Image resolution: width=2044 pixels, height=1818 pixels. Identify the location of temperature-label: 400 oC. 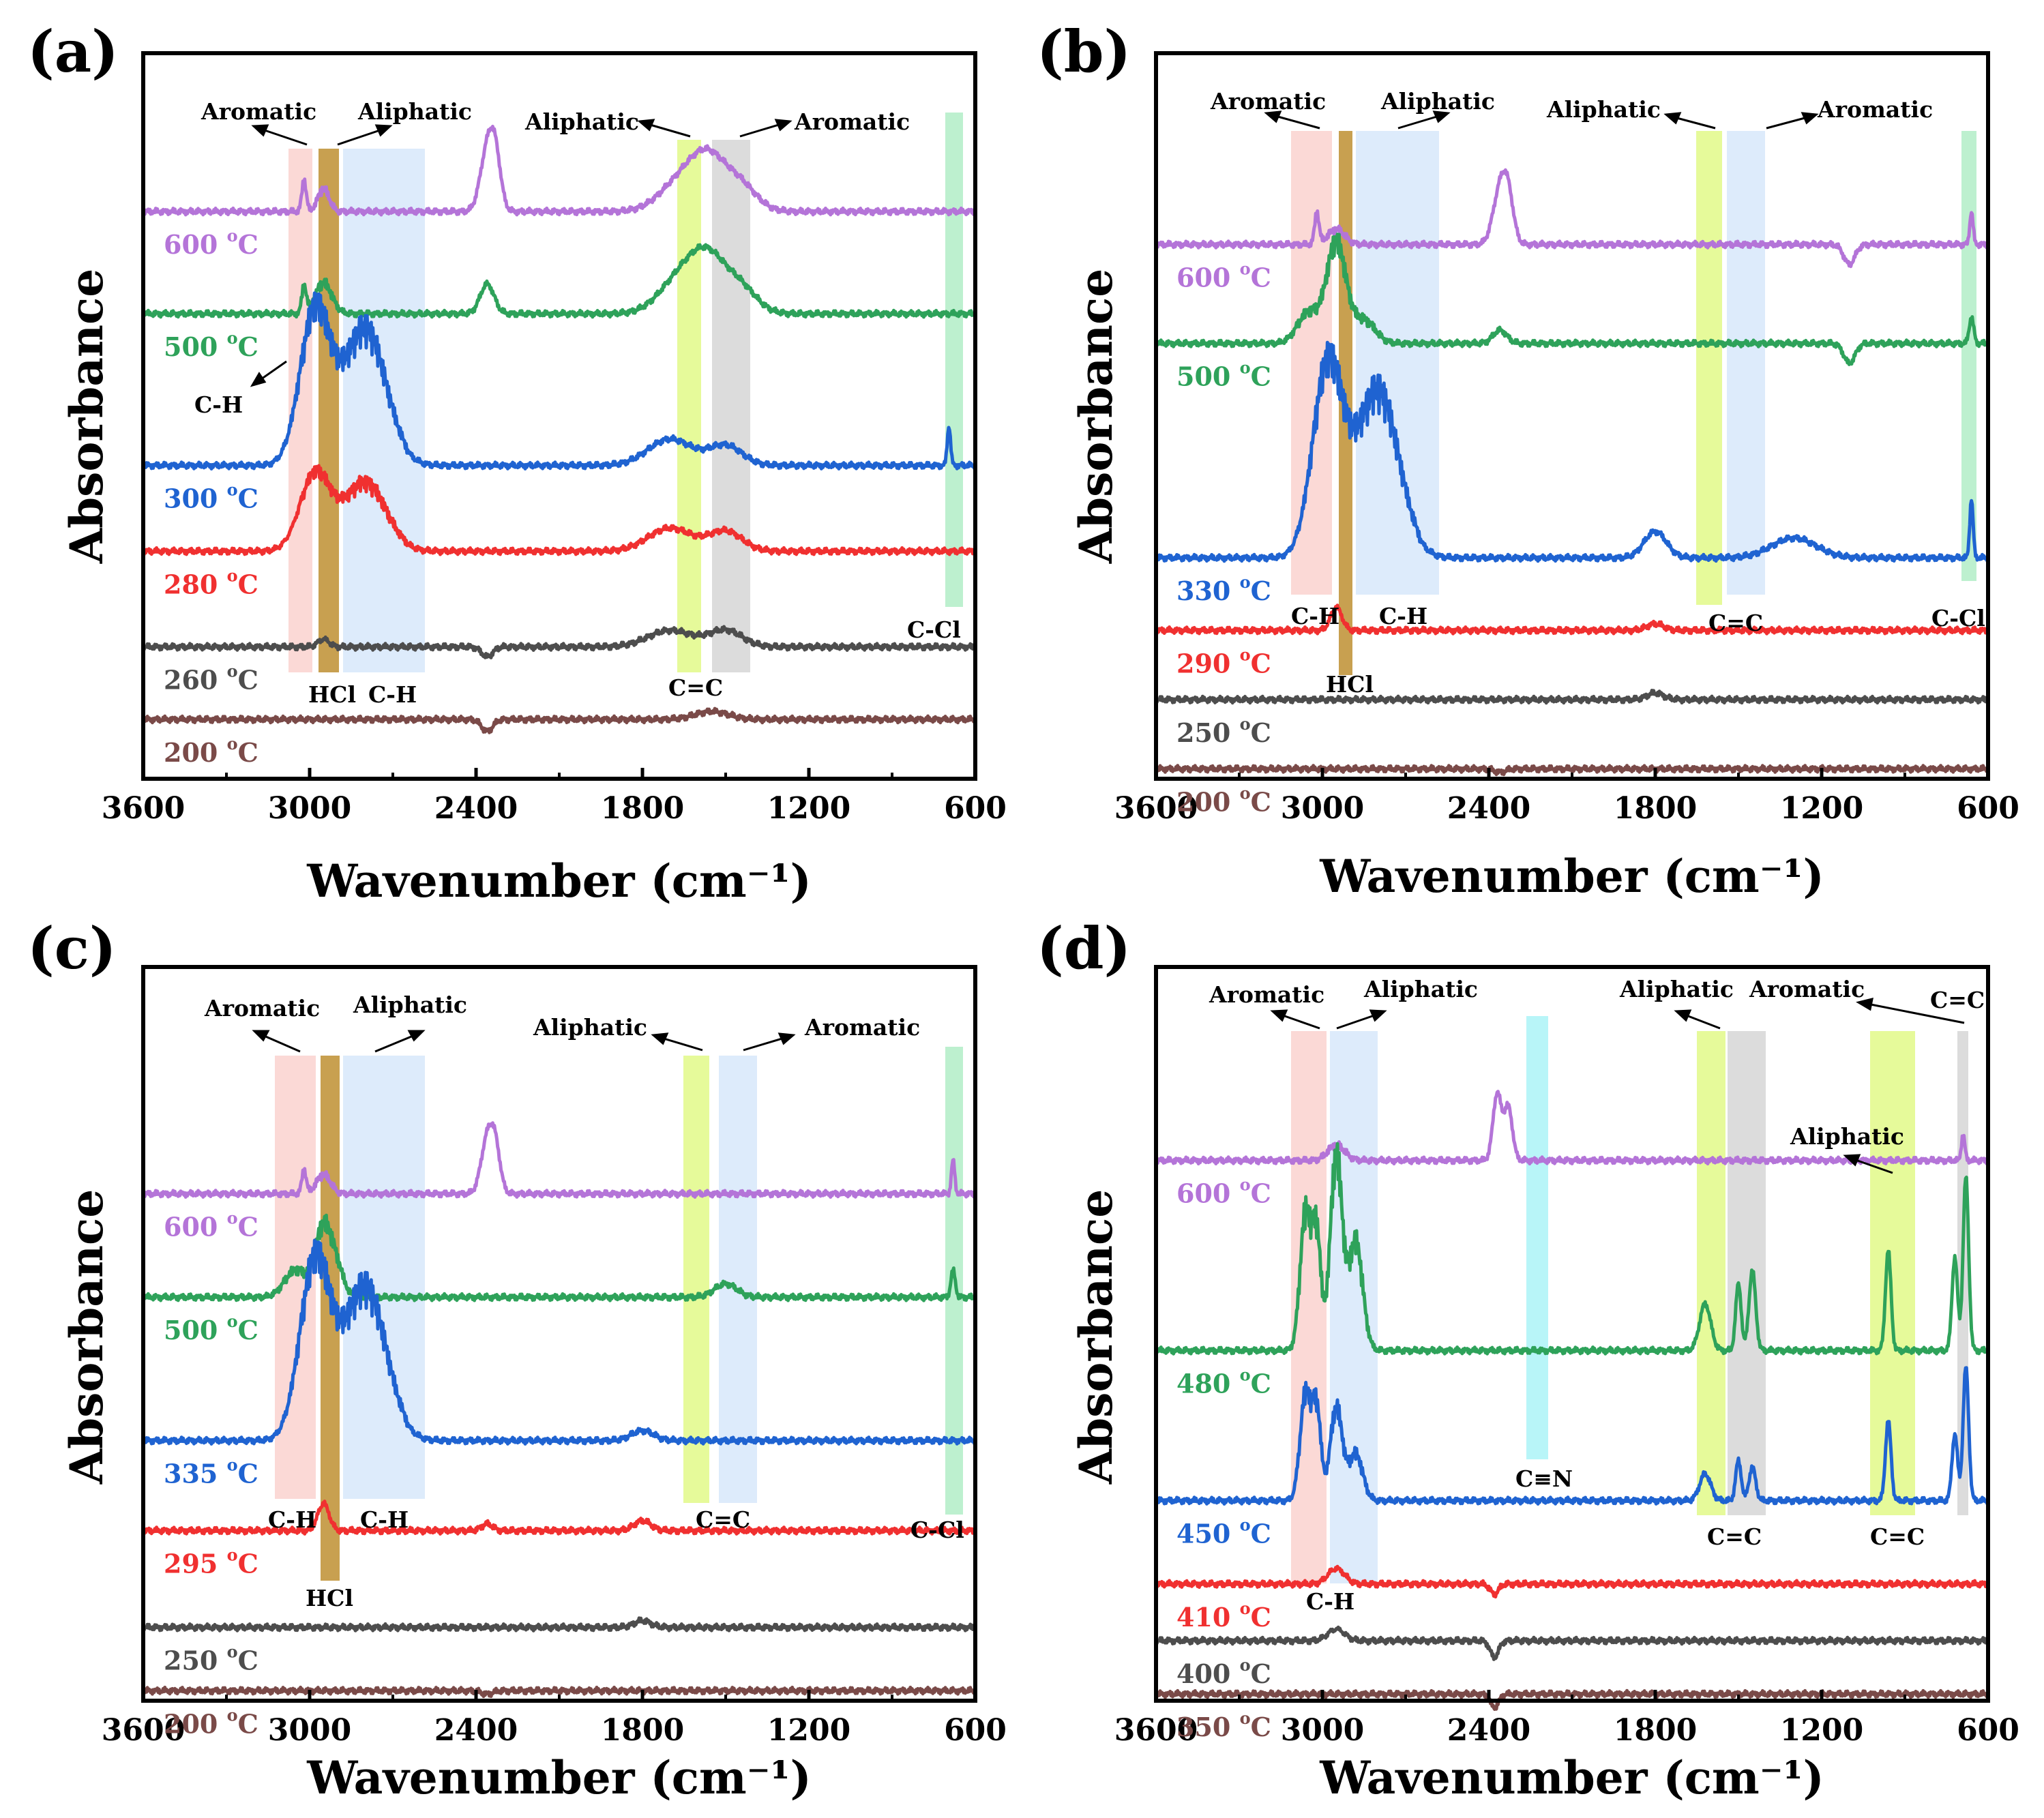
(1223, 1672).